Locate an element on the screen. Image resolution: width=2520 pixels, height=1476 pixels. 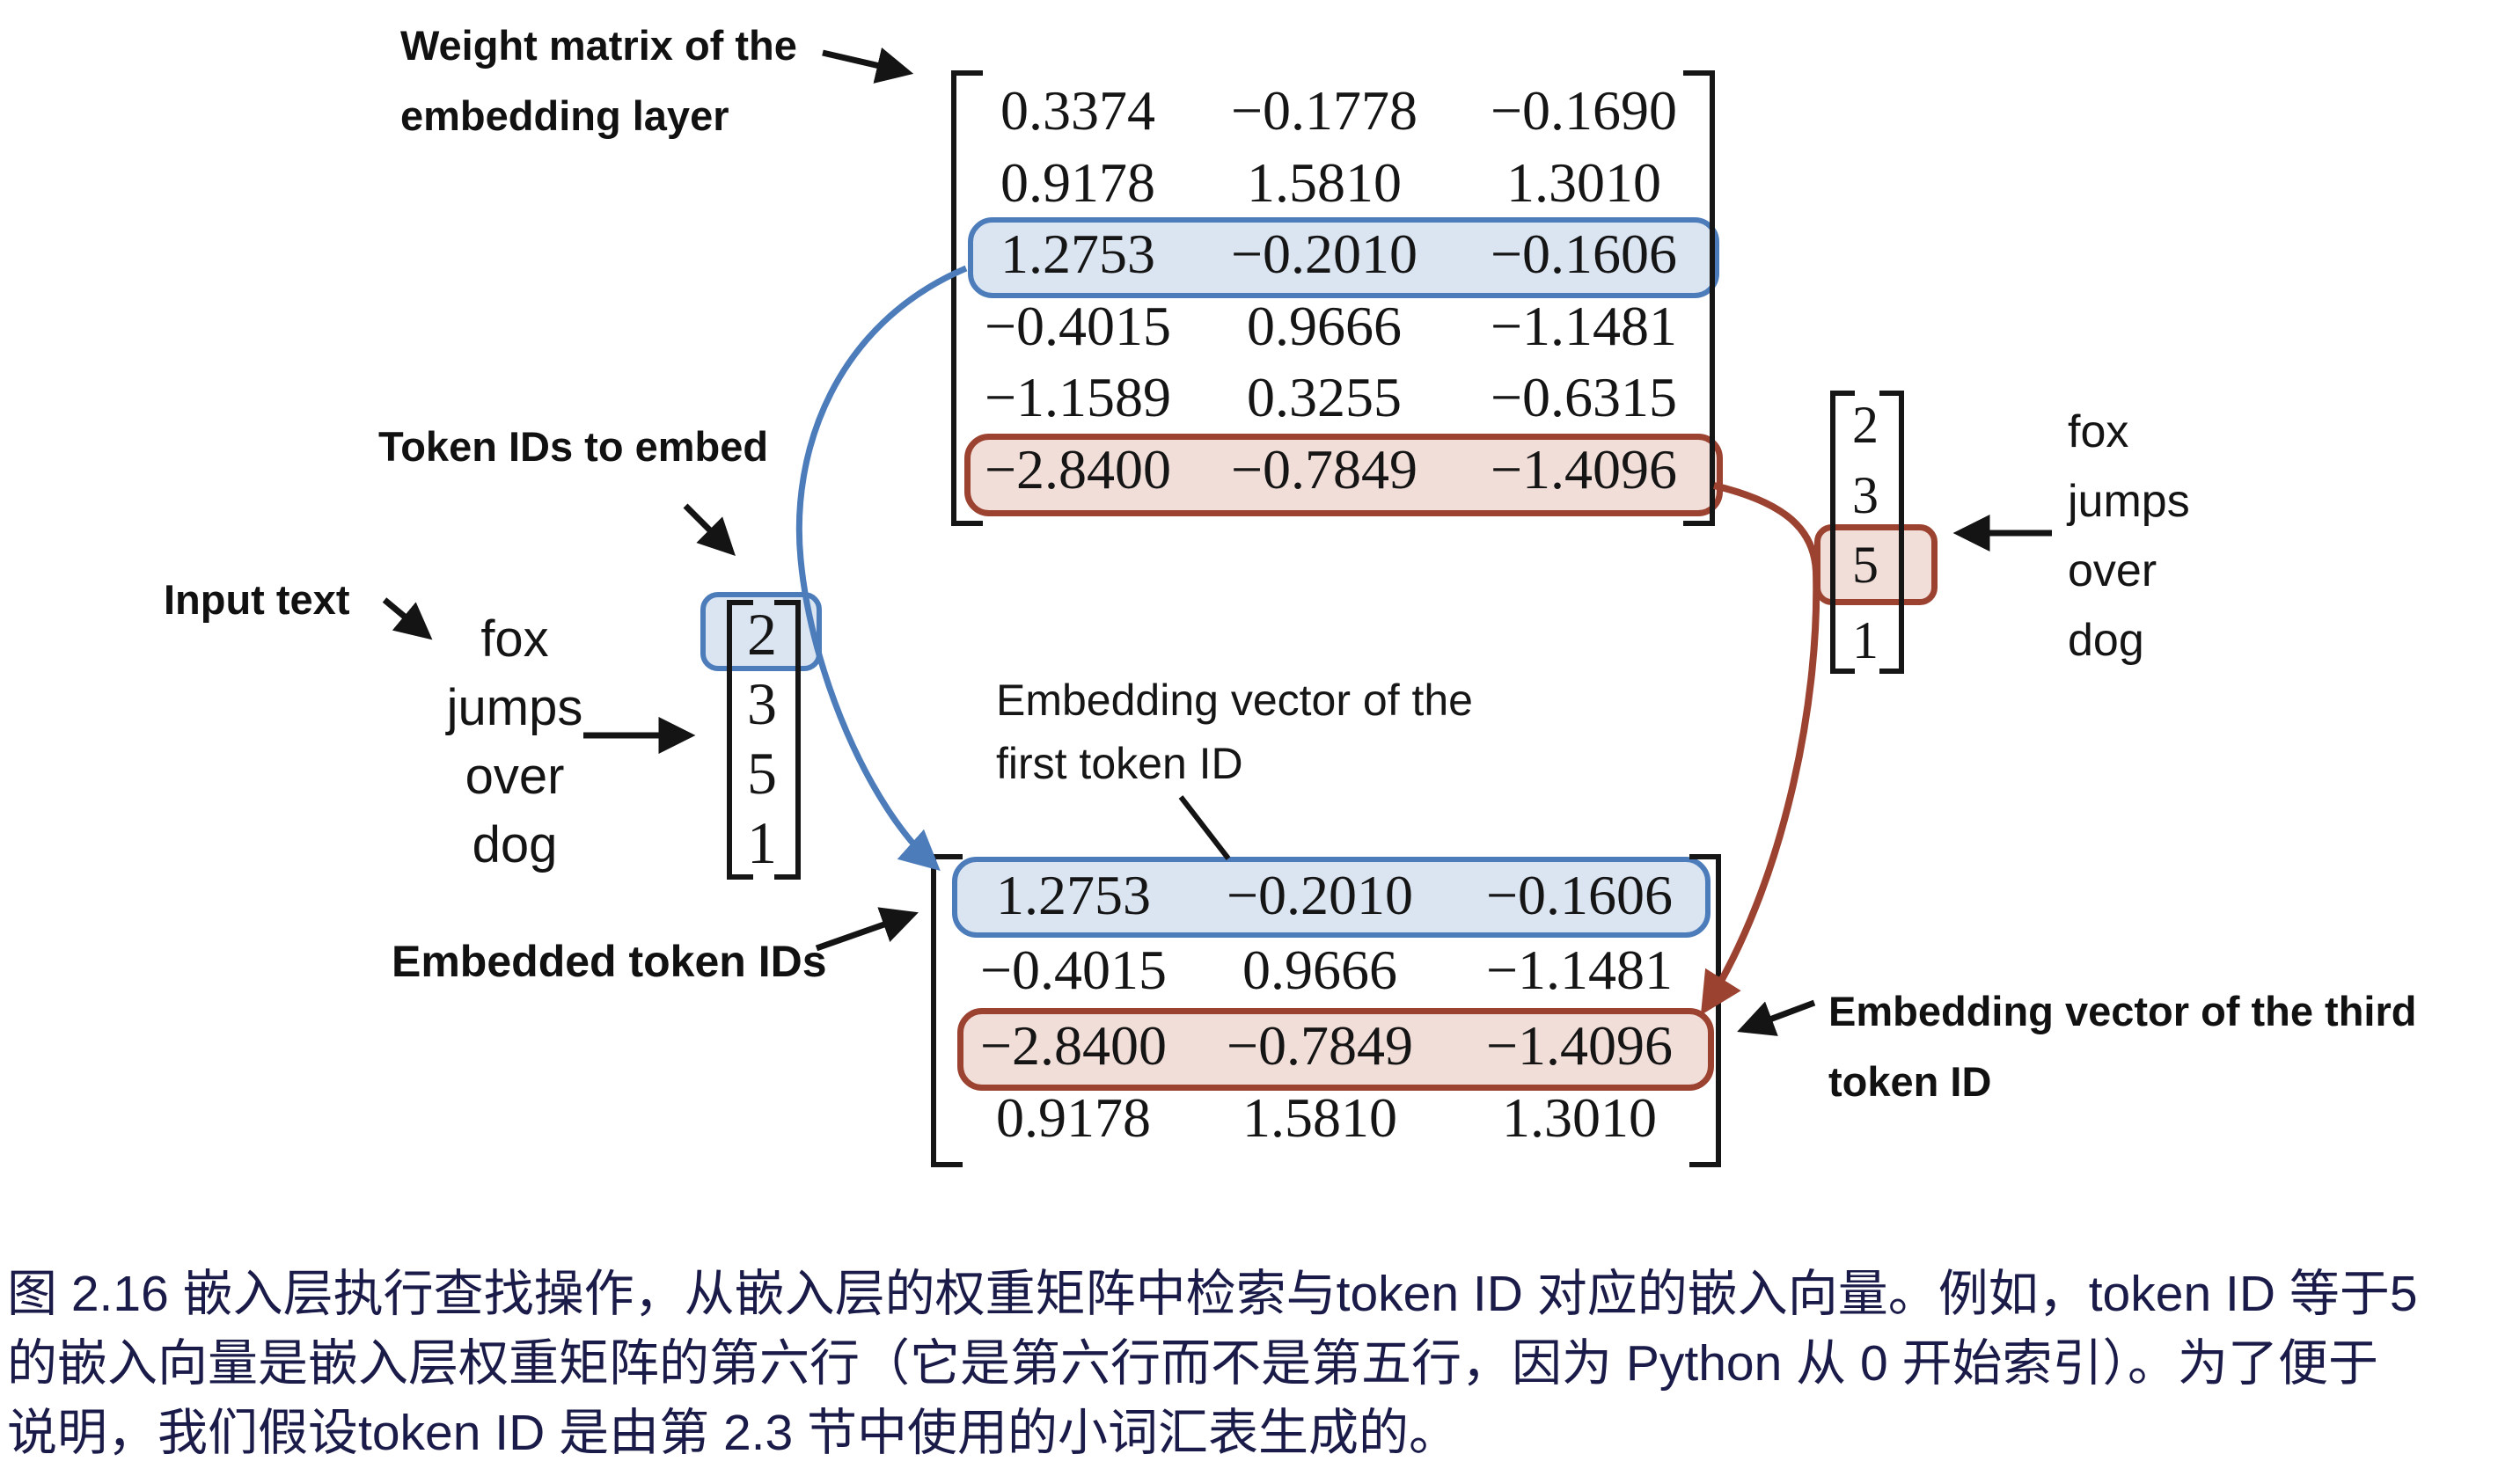
left-vector-value-4: 1 is located at coordinates (762, 842).